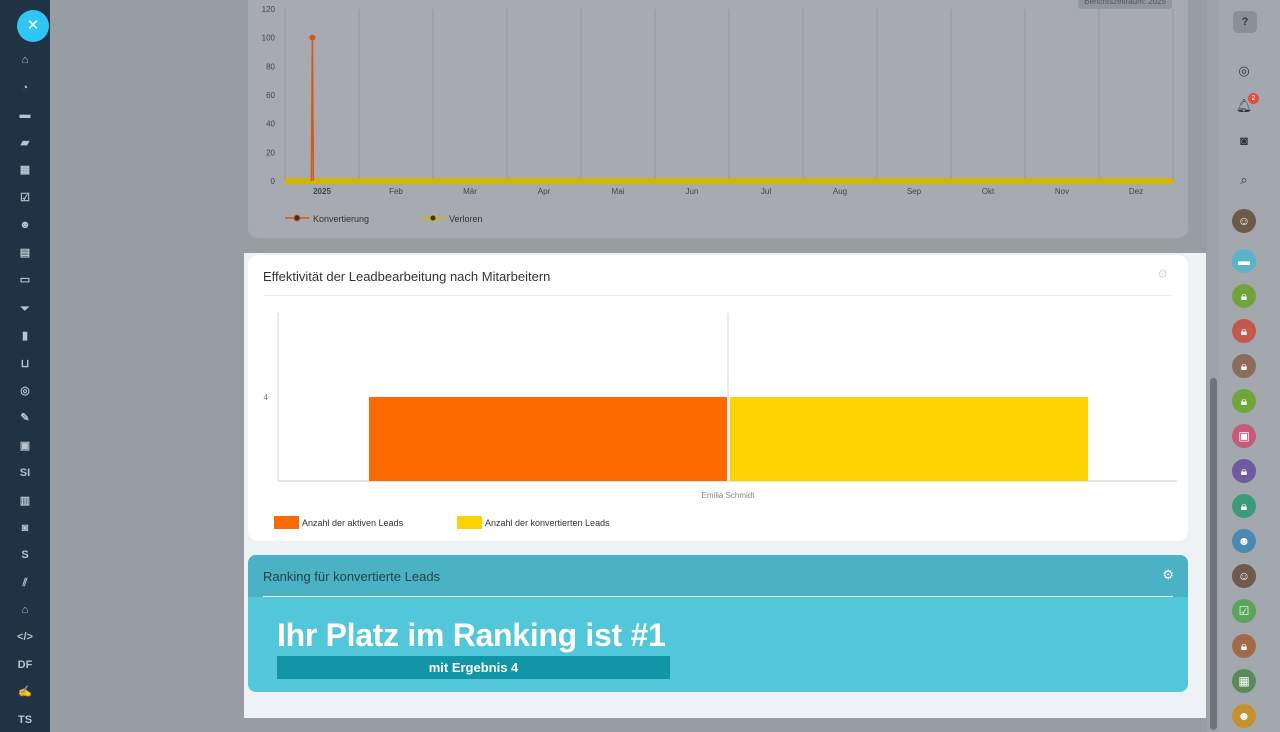  Describe the element at coordinates (1136, 191) in the screenshot. I see `x-tick-label: Dez` at that location.